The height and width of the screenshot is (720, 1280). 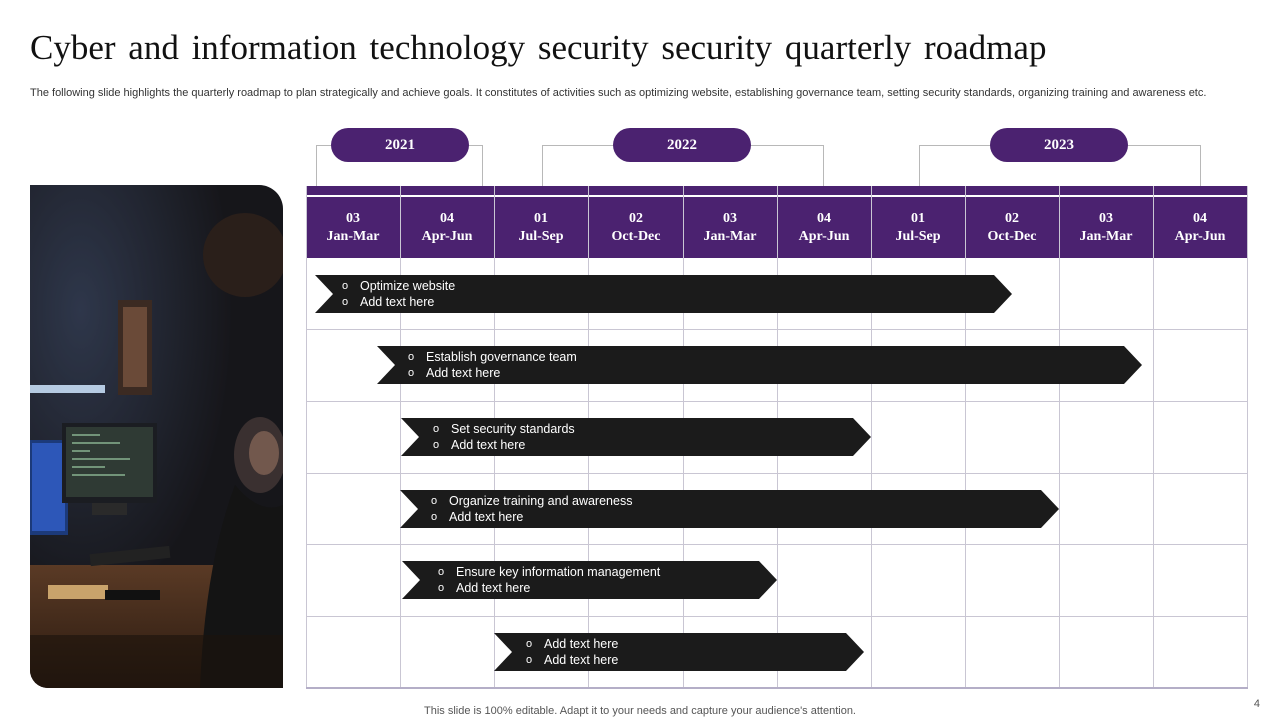 I want to click on quarter-header-3: 01 Jul-Sep, so click(x=541, y=227).